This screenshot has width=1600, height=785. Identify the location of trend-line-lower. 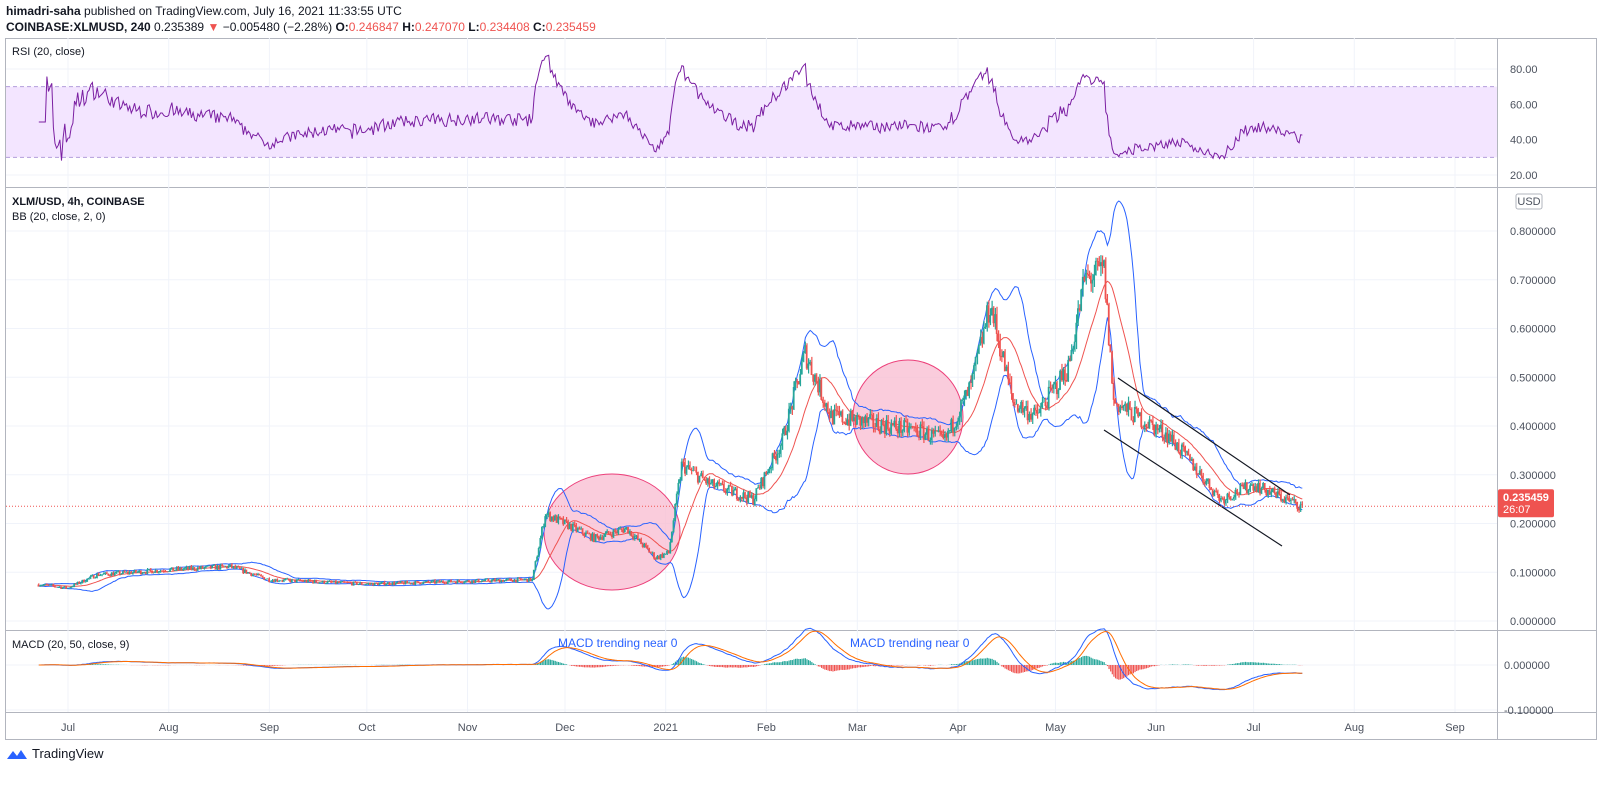
(1193, 488).